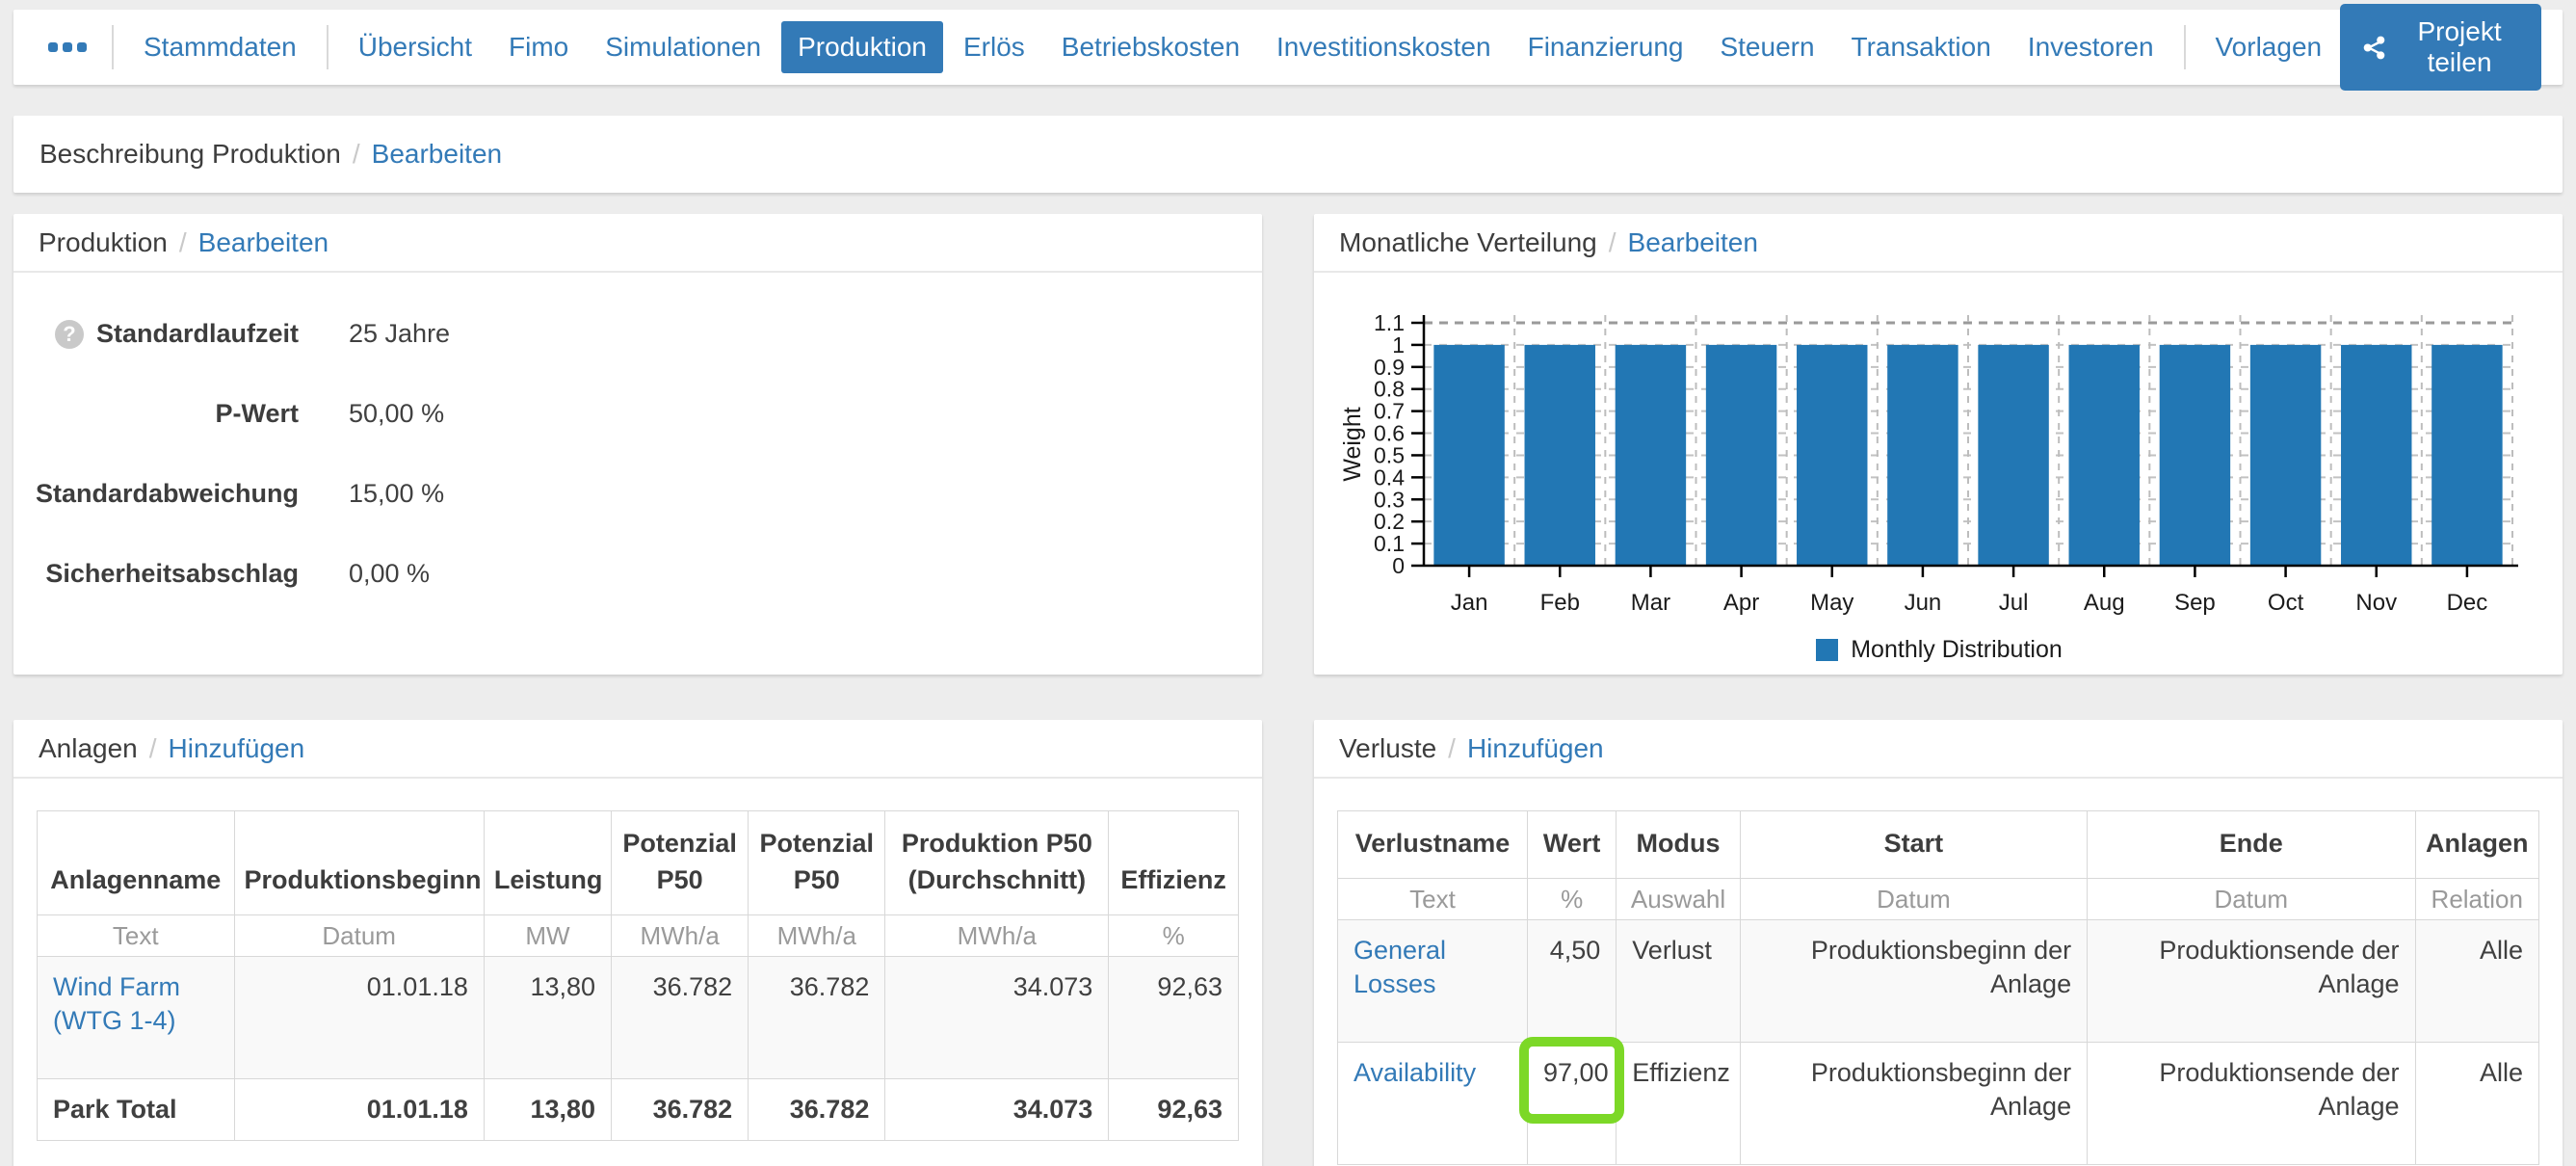  I want to click on nav-item-produktion: Produktion, so click(862, 47).